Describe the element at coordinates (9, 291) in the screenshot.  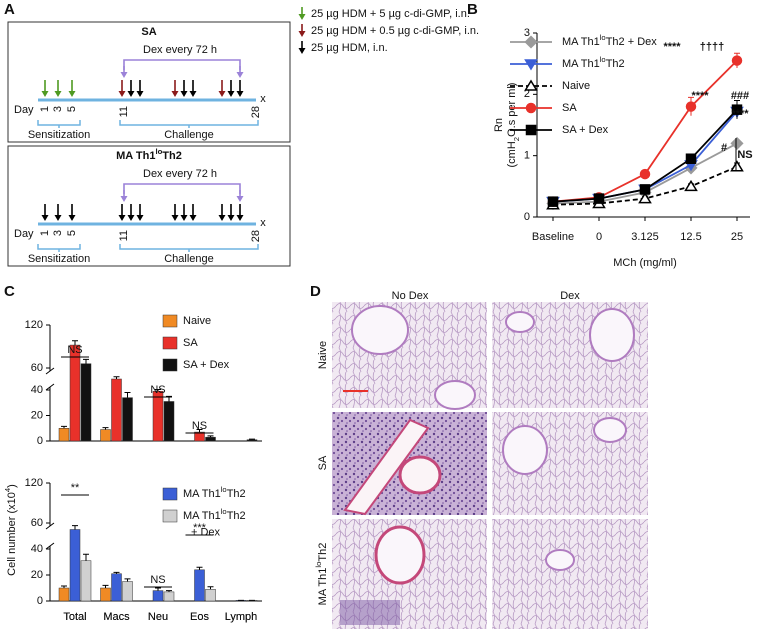
I see `panel-label: C` at that location.